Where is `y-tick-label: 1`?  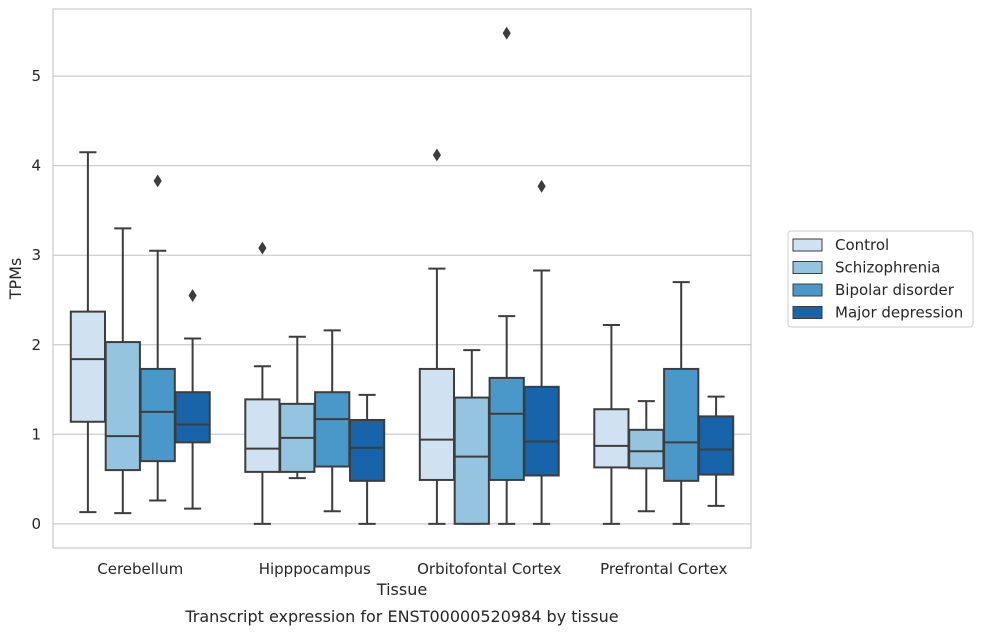
y-tick-label: 1 is located at coordinates (36, 434).